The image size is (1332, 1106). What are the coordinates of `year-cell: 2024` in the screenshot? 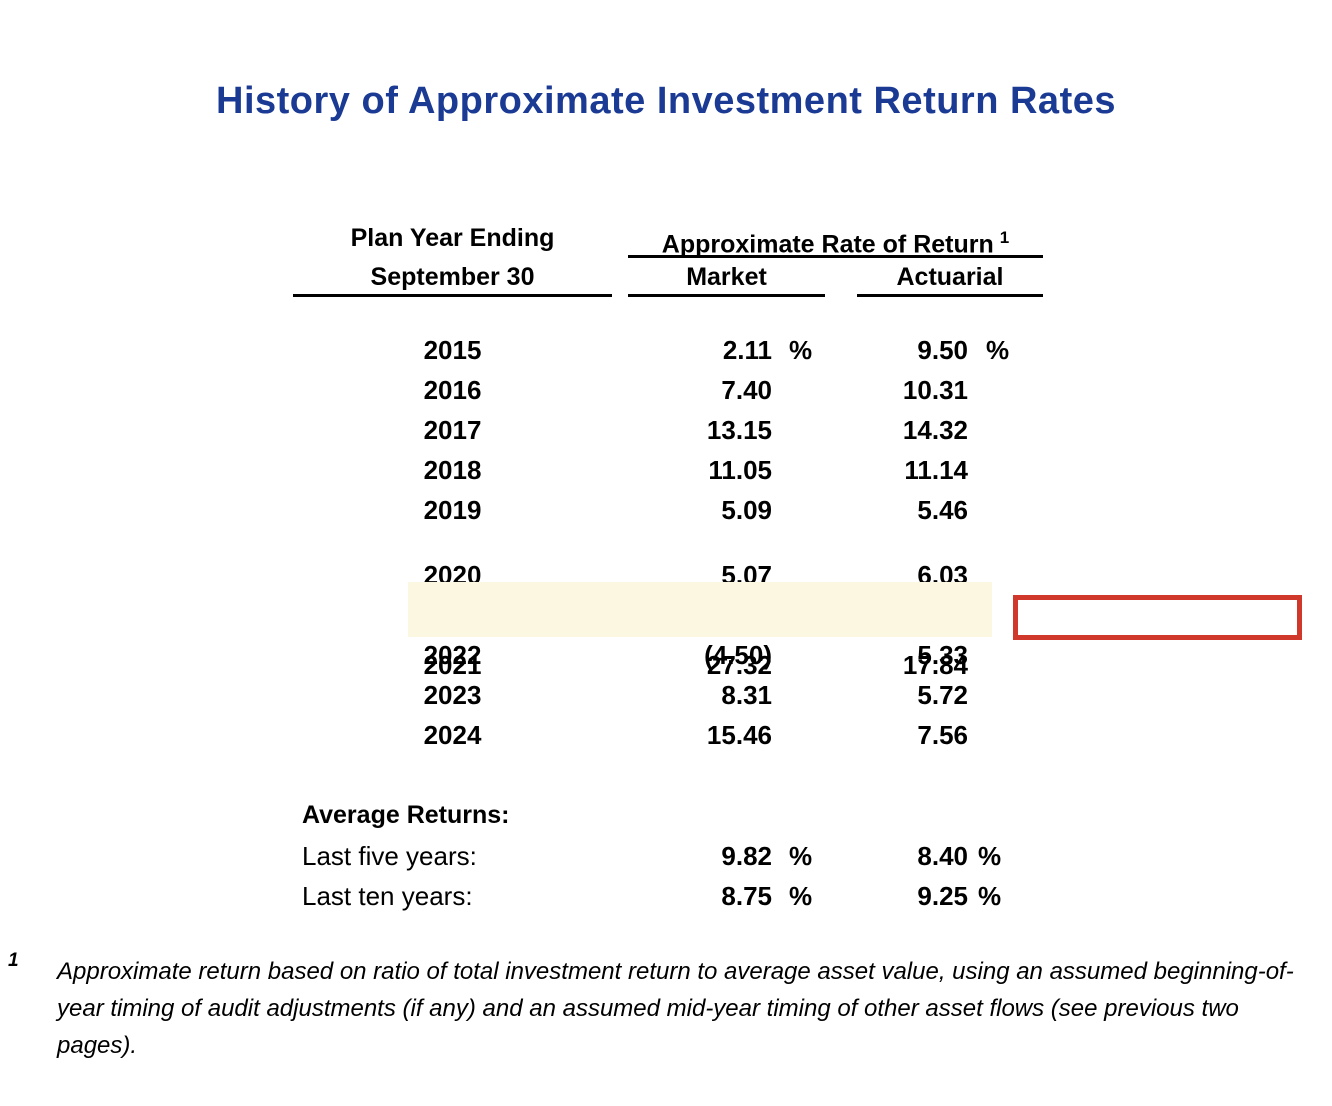 It's located at (452, 734).